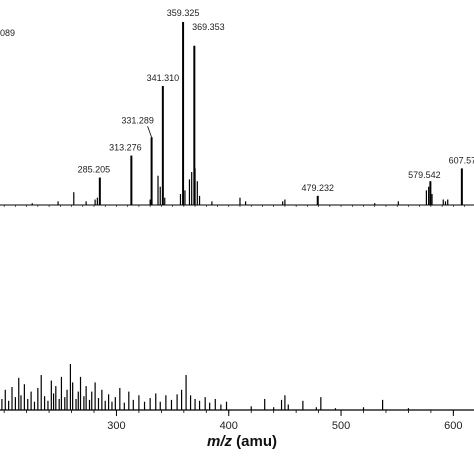  I want to click on x-tick-label: 400, so click(229, 426).